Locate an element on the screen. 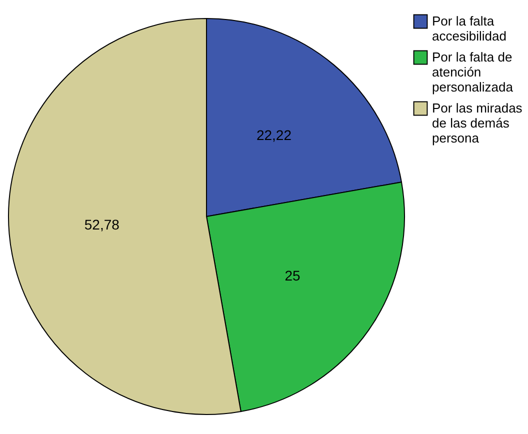  legend-label: Por las miradas de las demás persona is located at coordinates (477, 123).